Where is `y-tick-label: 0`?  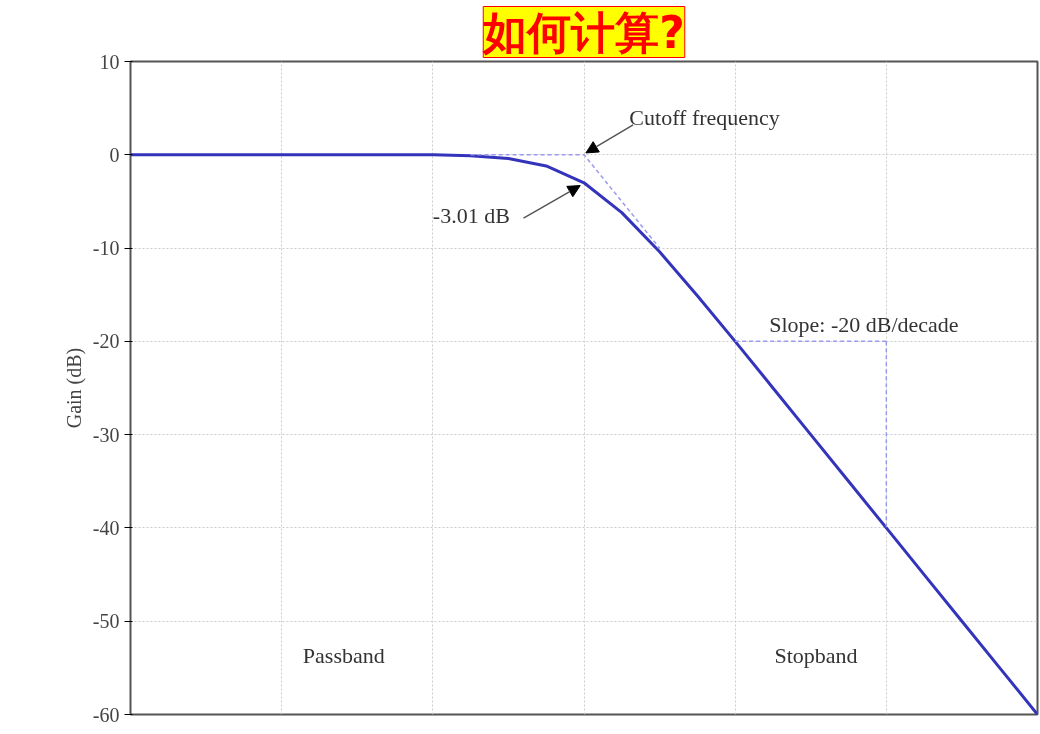 y-tick-label: 0 is located at coordinates (114, 154).